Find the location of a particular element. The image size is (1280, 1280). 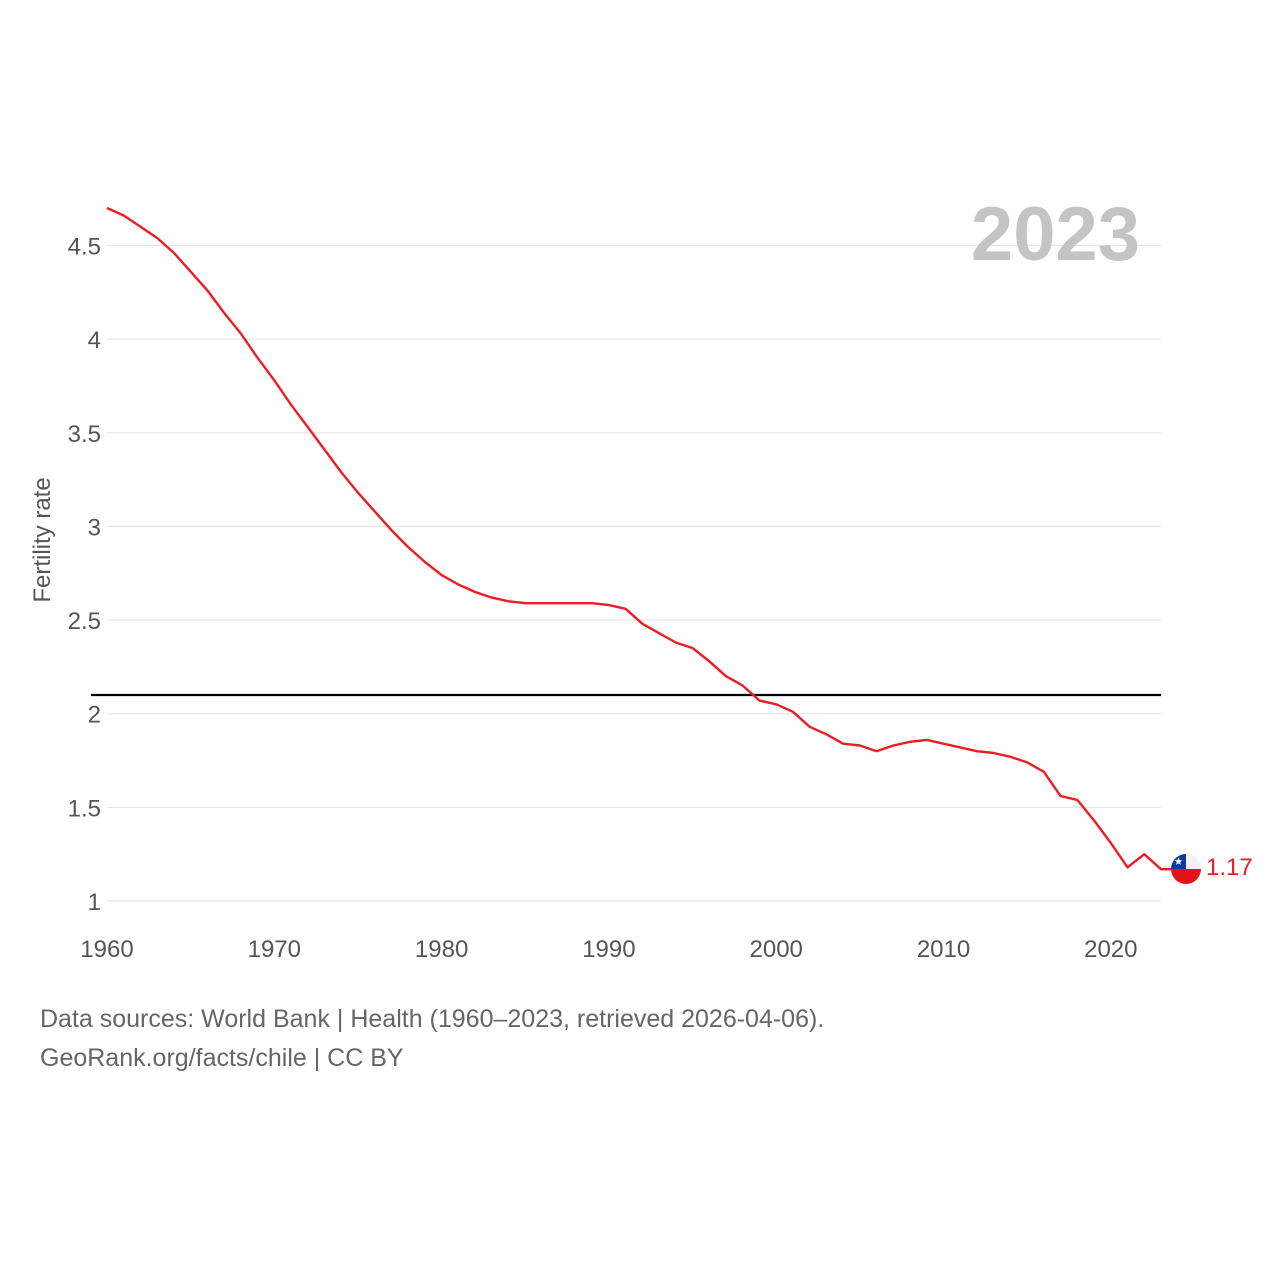

y-tick-label: 4.5 is located at coordinates (84, 246).